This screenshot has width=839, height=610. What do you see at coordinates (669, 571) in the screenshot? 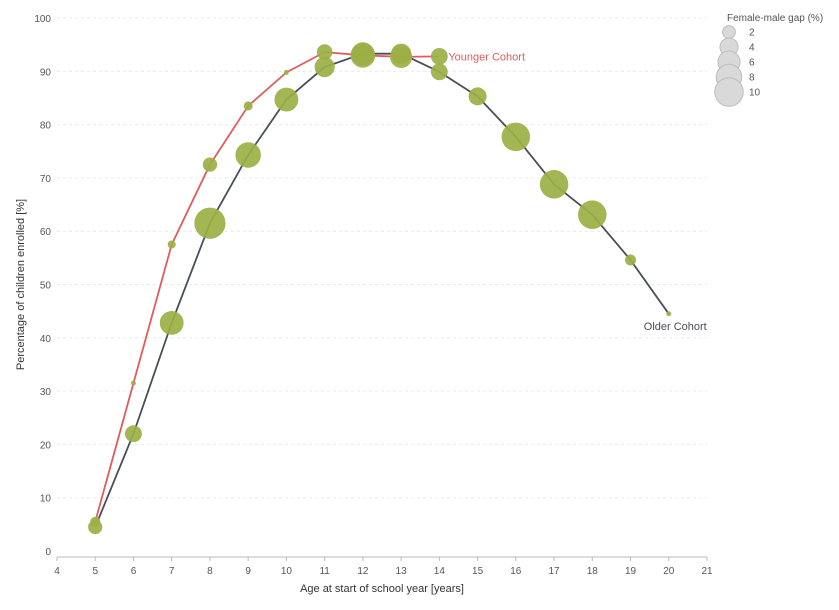
I see `x-tick-label: 20` at bounding box center [669, 571].